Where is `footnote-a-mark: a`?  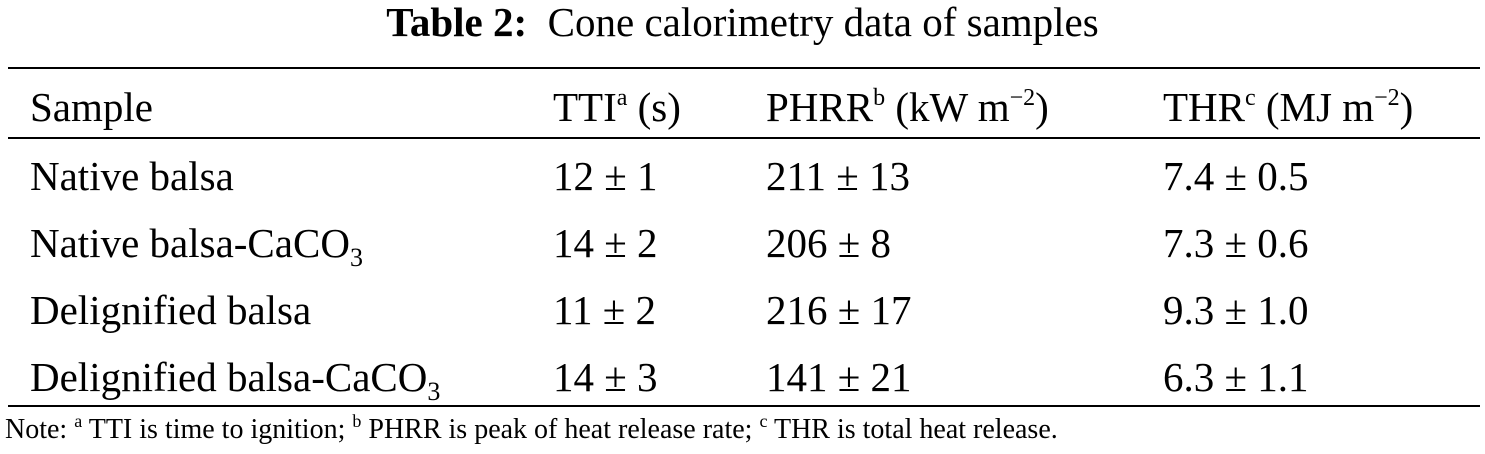
footnote-a-mark: a is located at coordinates (78, 421).